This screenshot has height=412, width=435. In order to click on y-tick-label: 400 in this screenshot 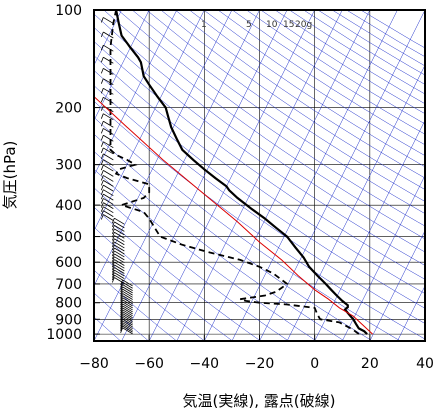, I will do `click(68, 206)`.